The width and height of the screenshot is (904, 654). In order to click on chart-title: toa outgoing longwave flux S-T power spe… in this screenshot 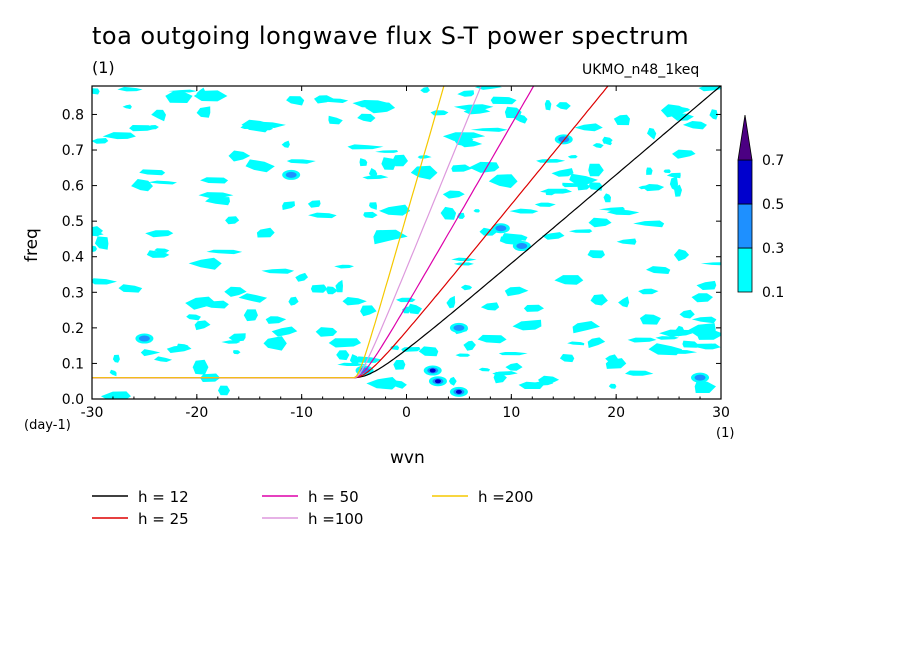, I will do `click(391, 36)`.